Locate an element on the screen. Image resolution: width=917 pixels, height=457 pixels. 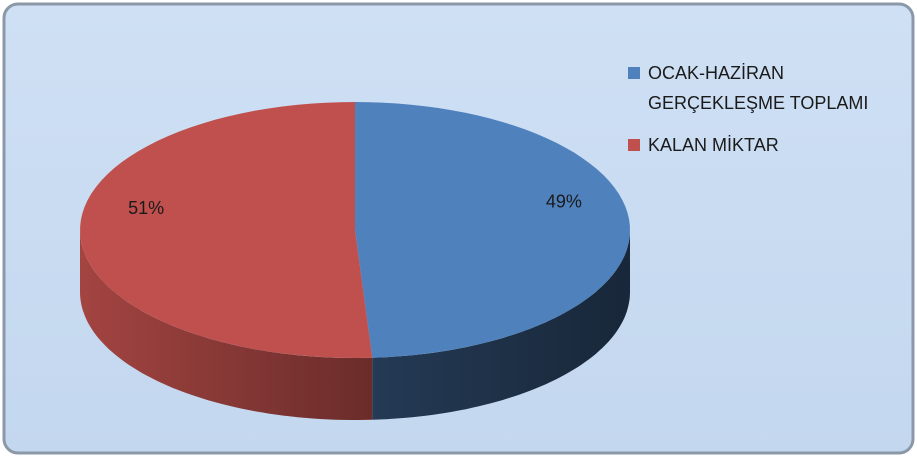
legend-label: OCAK-HAZİRAN GERÇEKLEŞME TOPLAMI is located at coordinates (758, 88).